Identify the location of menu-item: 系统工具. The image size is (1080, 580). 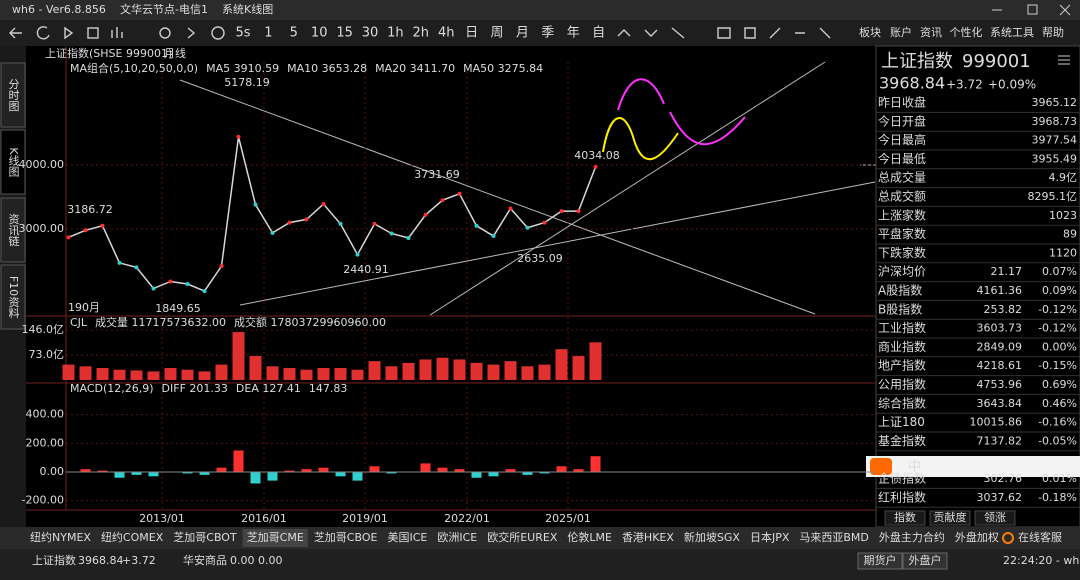
(1012, 32).